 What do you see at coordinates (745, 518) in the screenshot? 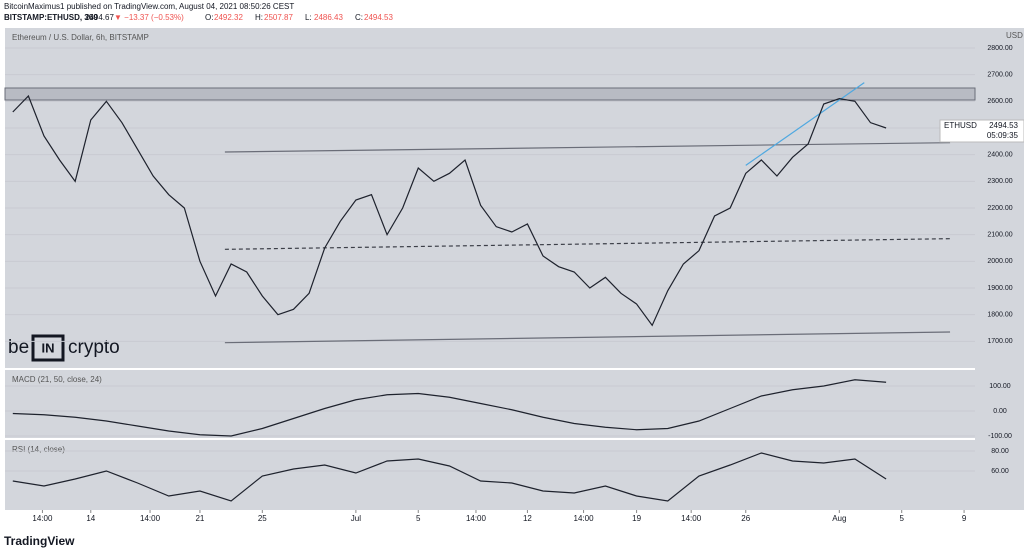
I see `x-tick-label: 26` at bounding box center [745, 518].